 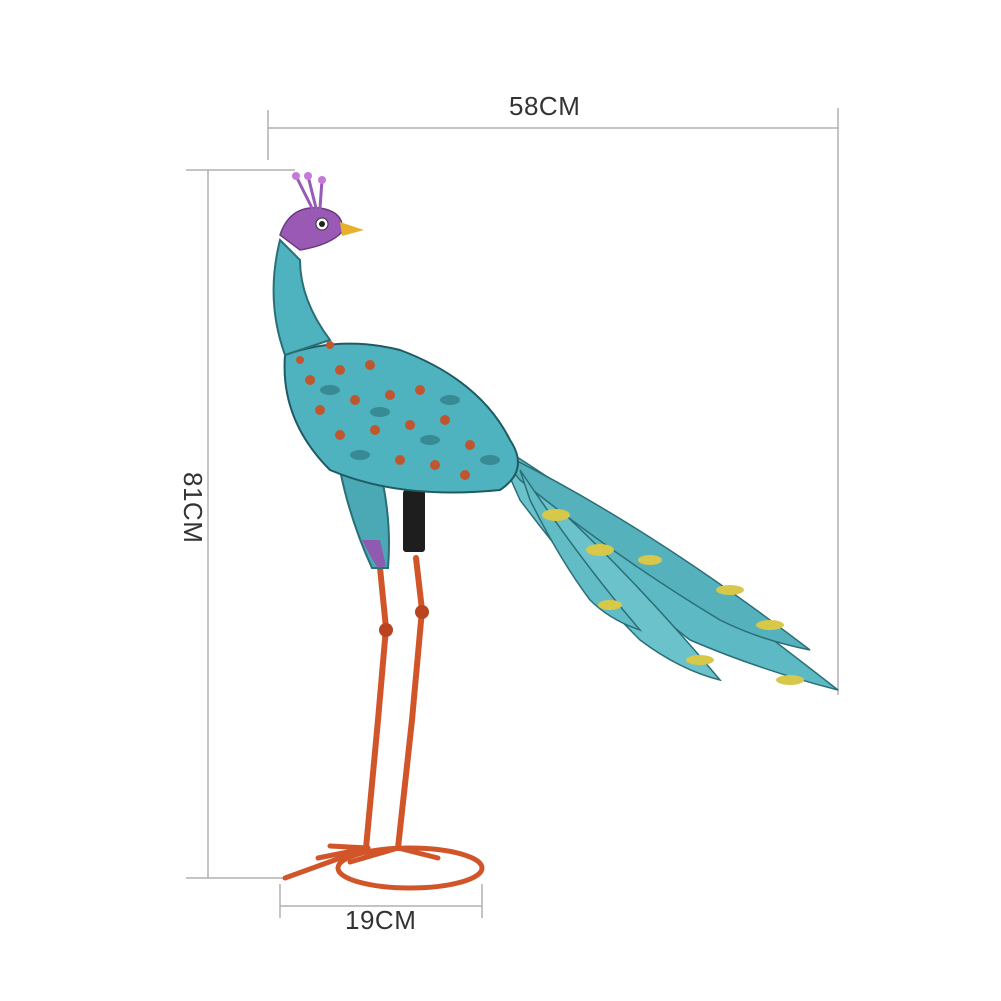 I want to click on beak, so click(x=352, y=229).